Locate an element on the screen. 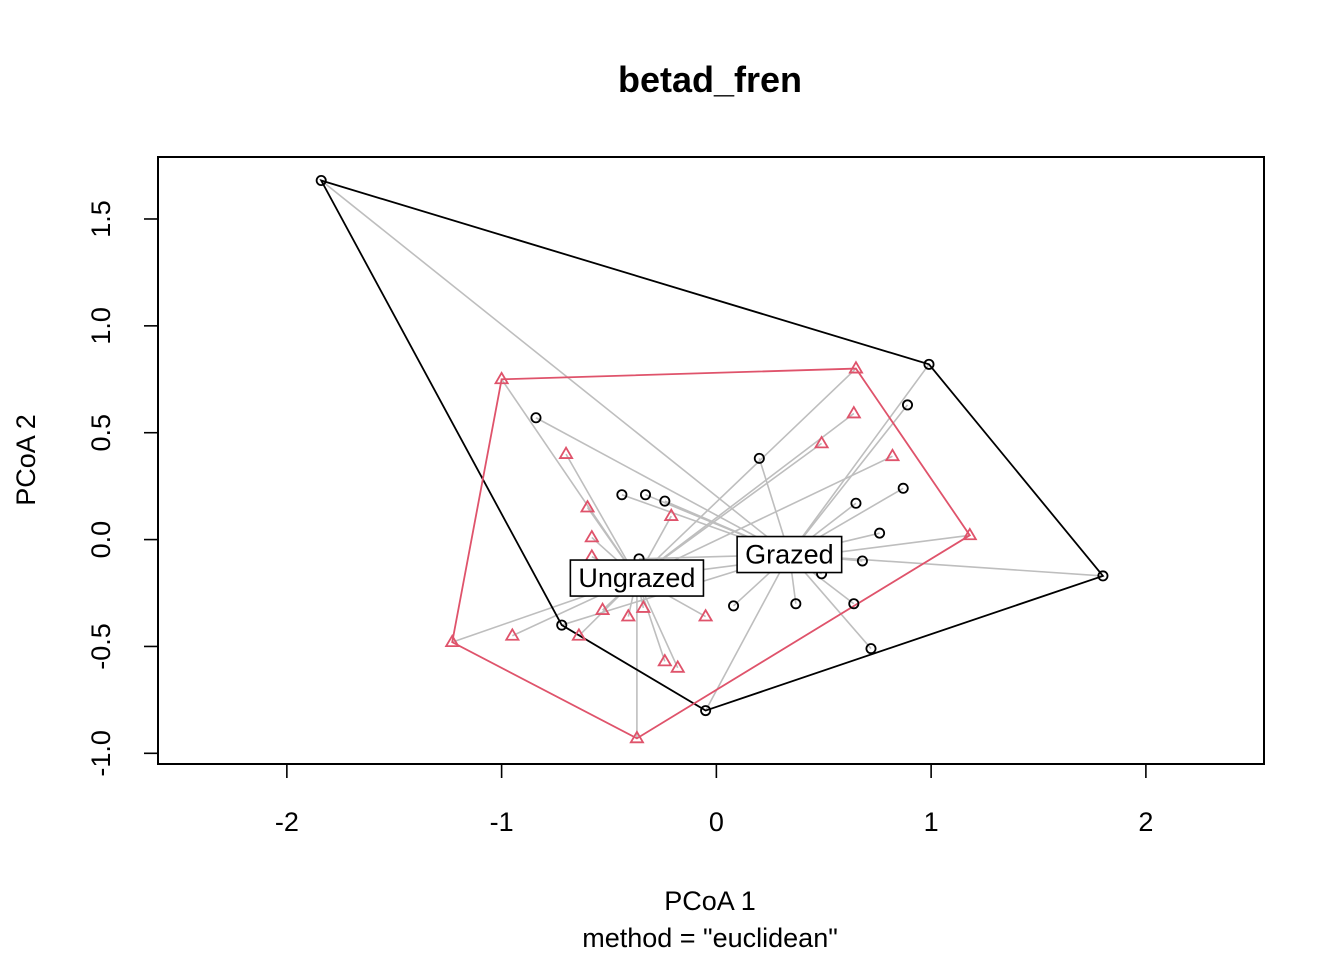  y-tick-label-1: -0.5 is located at coordinates (101, 646).